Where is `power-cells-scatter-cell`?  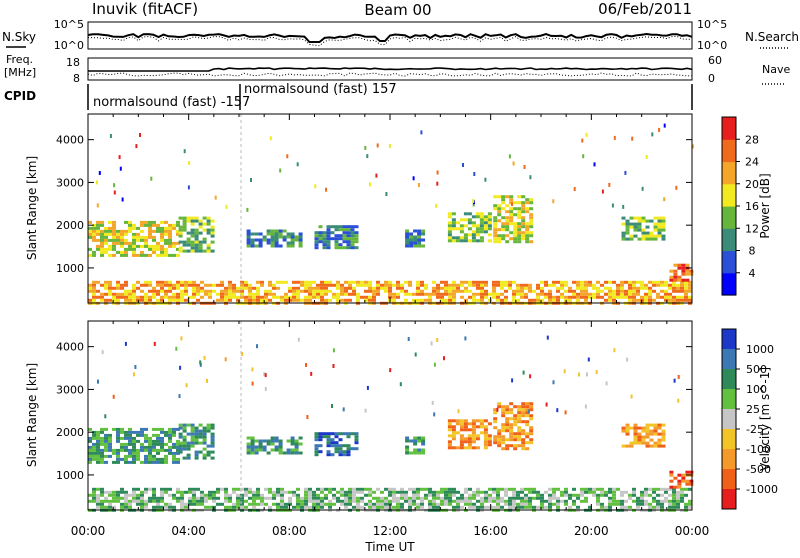 power-cells-scatter-cell is located at coordinates (437, 183).